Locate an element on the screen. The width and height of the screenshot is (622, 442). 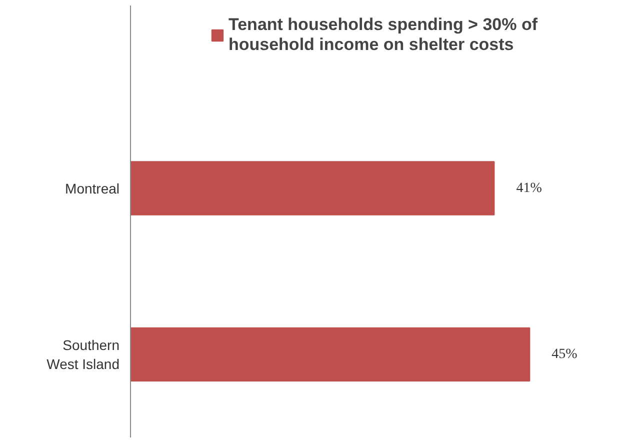
y-tick-label: Montreal is located at coordinates (92, 188).